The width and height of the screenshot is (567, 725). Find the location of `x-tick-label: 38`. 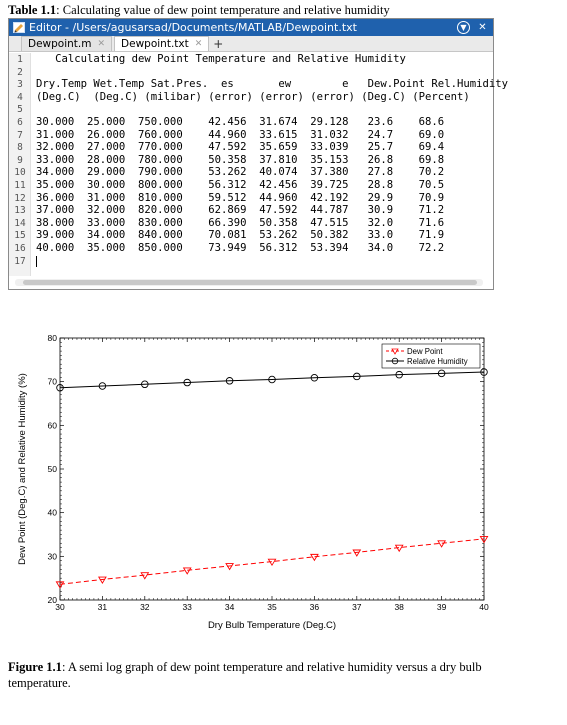

x-tick-label: 38 is located at coordinates (399, 607).